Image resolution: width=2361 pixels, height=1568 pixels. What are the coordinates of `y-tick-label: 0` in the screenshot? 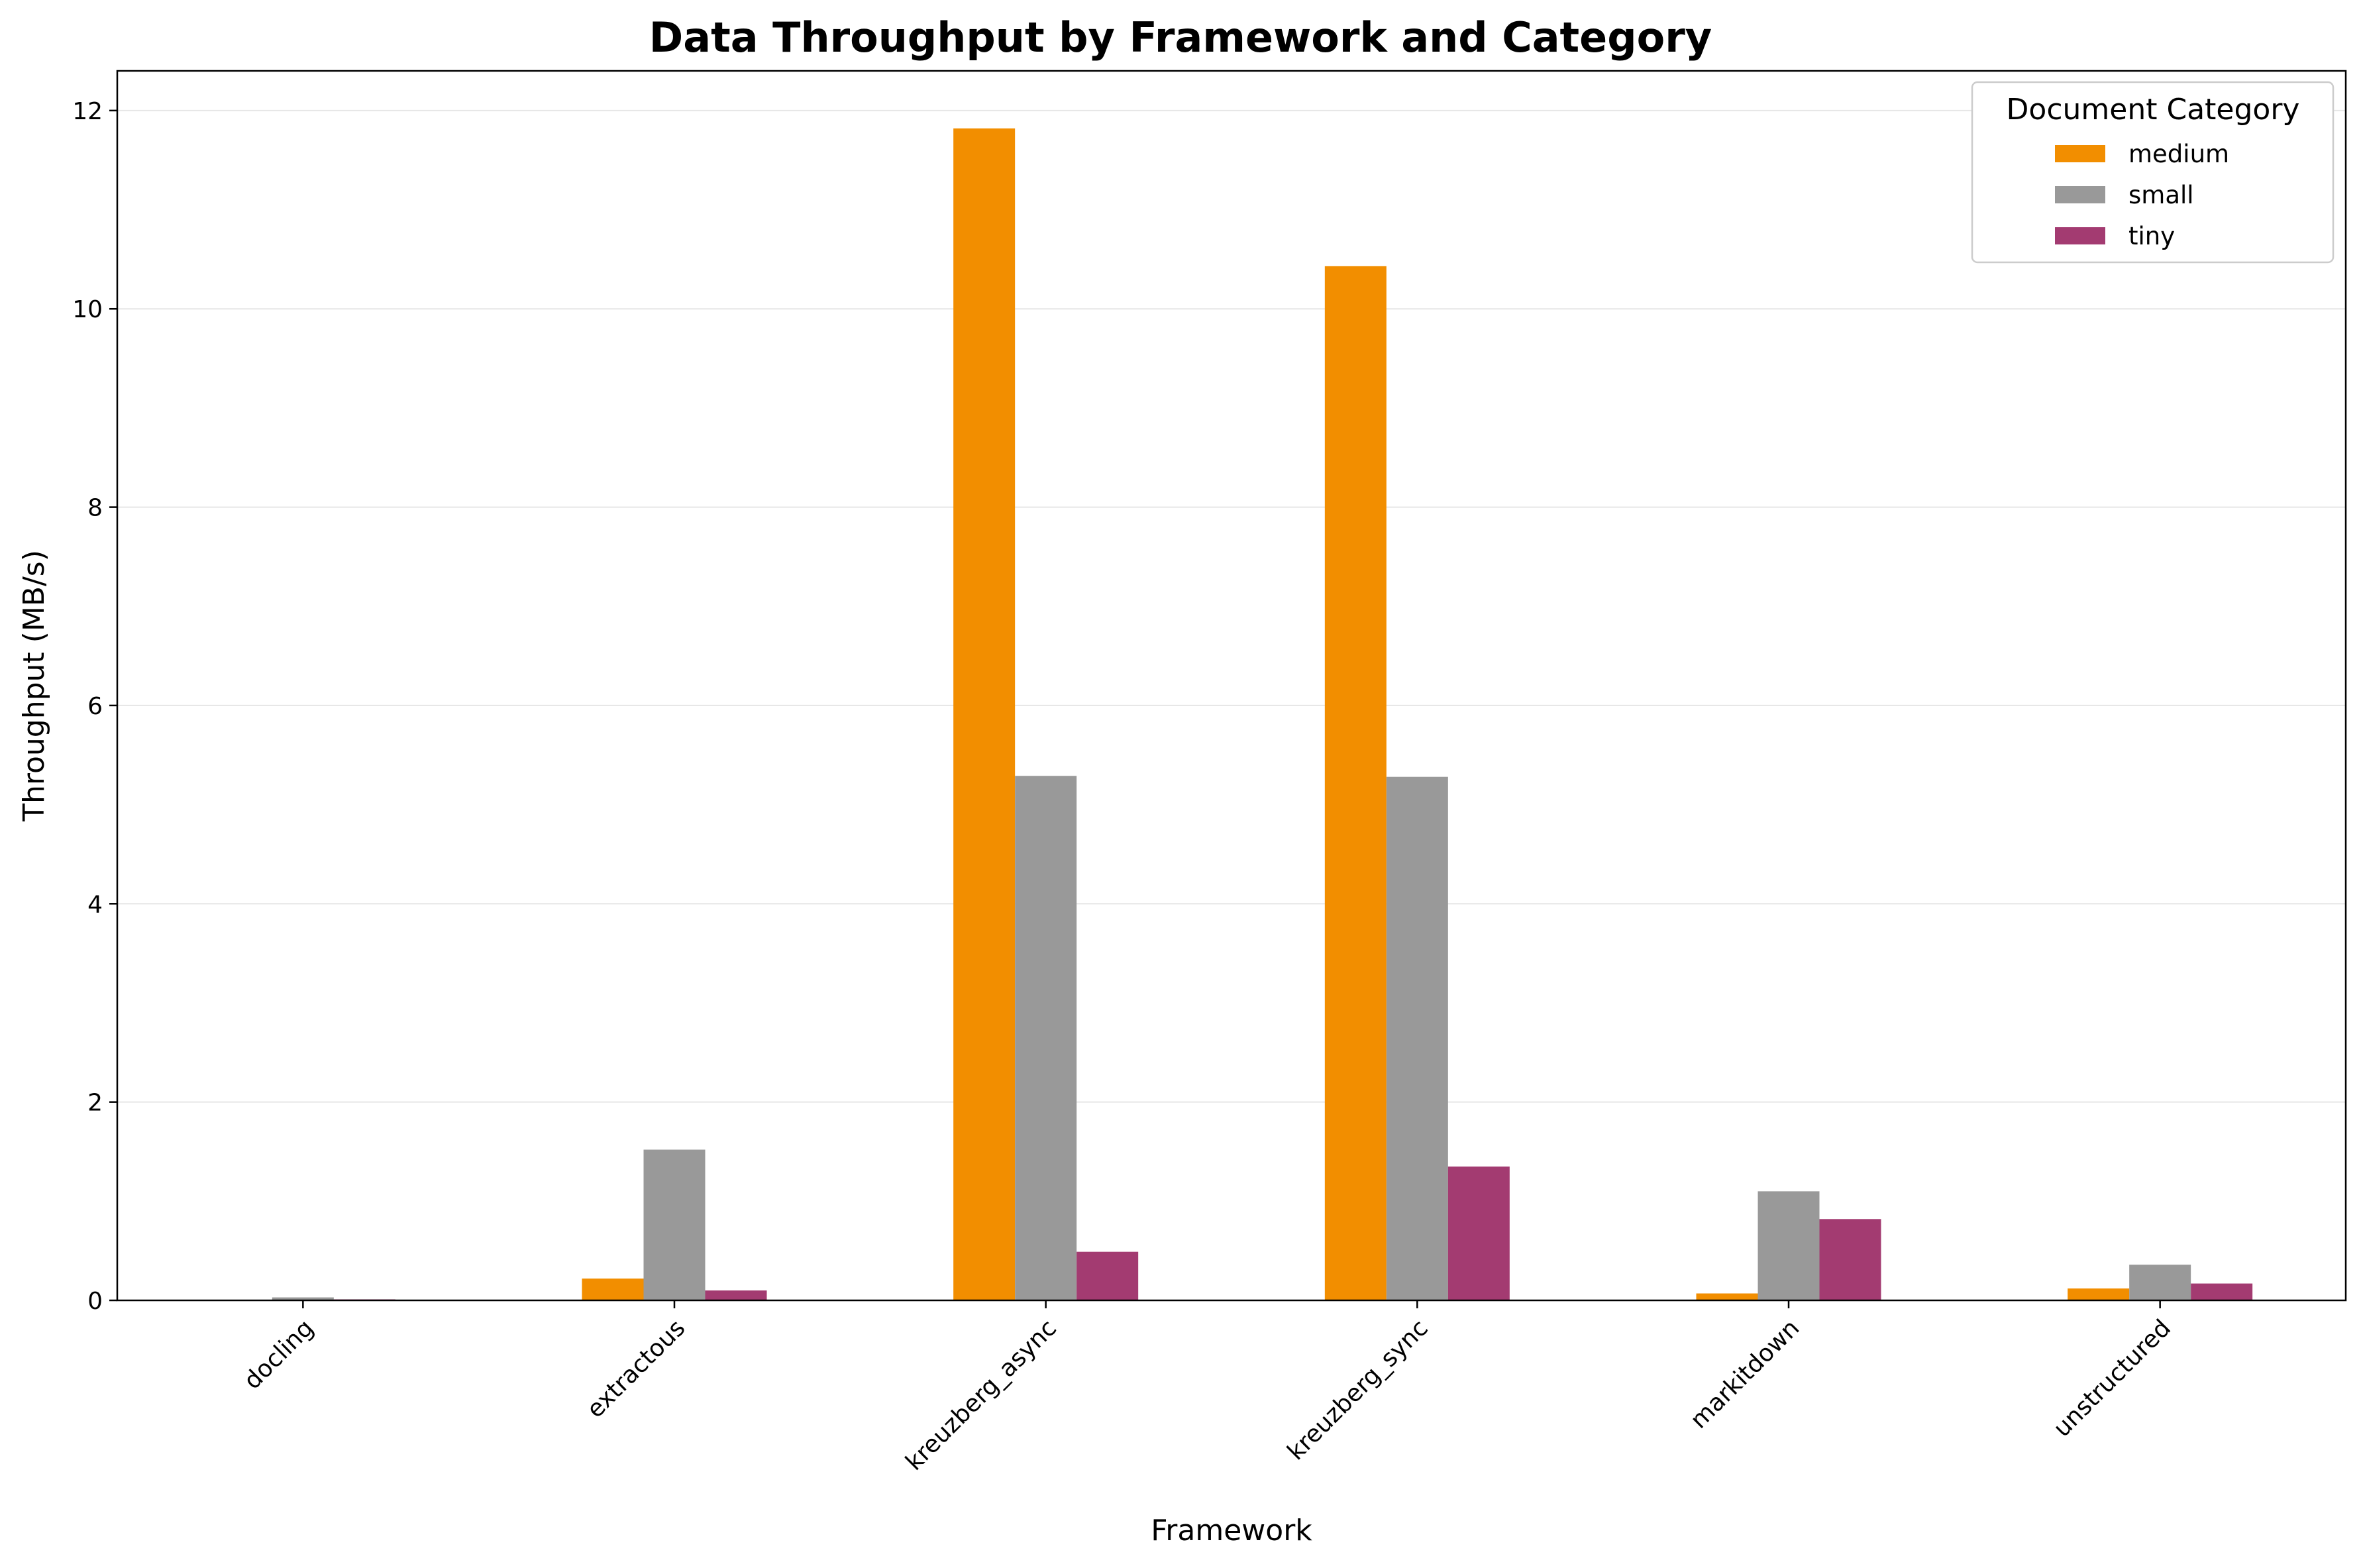 It's located at (95, 1301).